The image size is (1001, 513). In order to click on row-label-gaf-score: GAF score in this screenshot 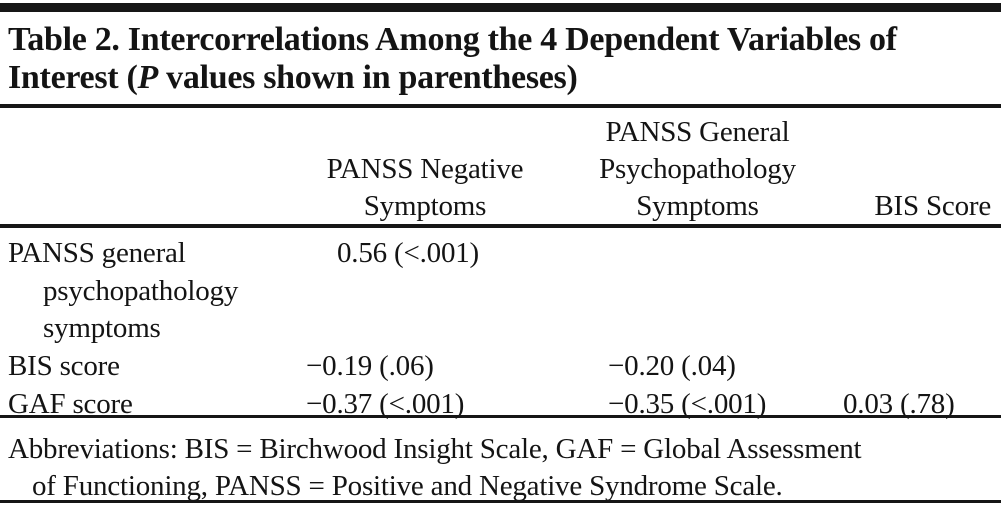, I will do `click(70, 404)`.